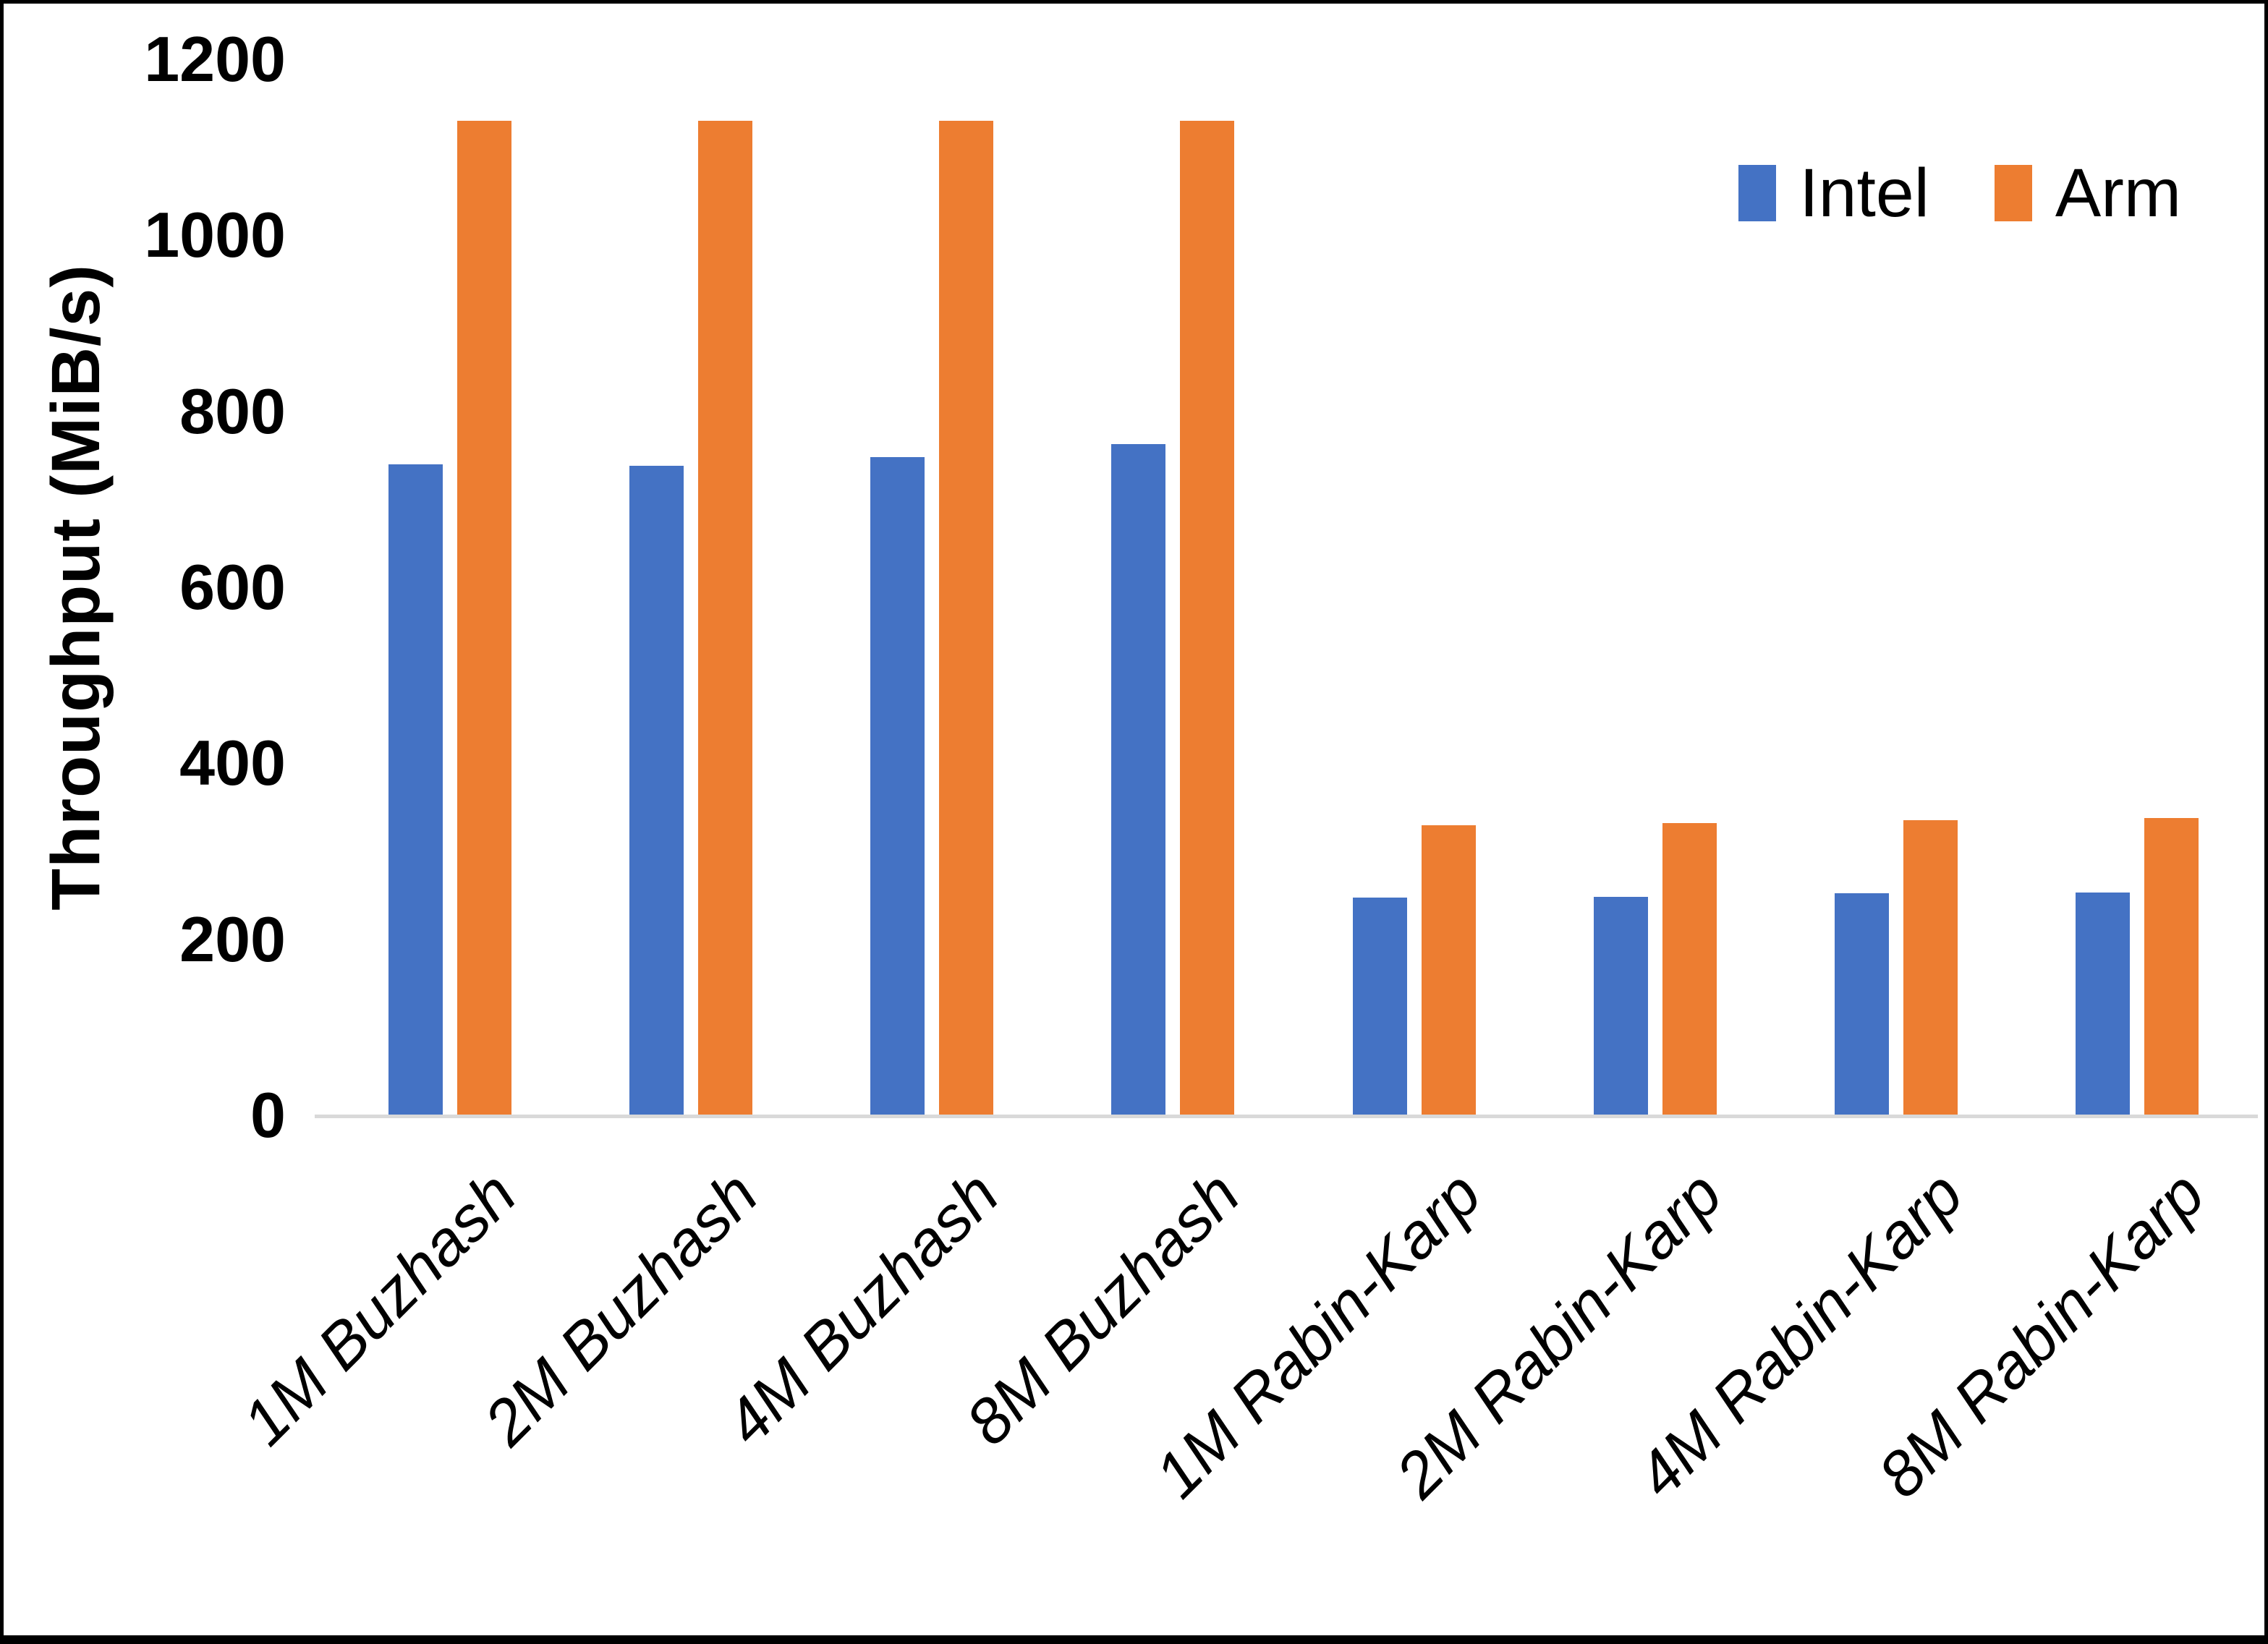 The width and height of the screenshot is (2268, 1644). I want to click on legend-item-arm: Arm, so click(2087, 193).